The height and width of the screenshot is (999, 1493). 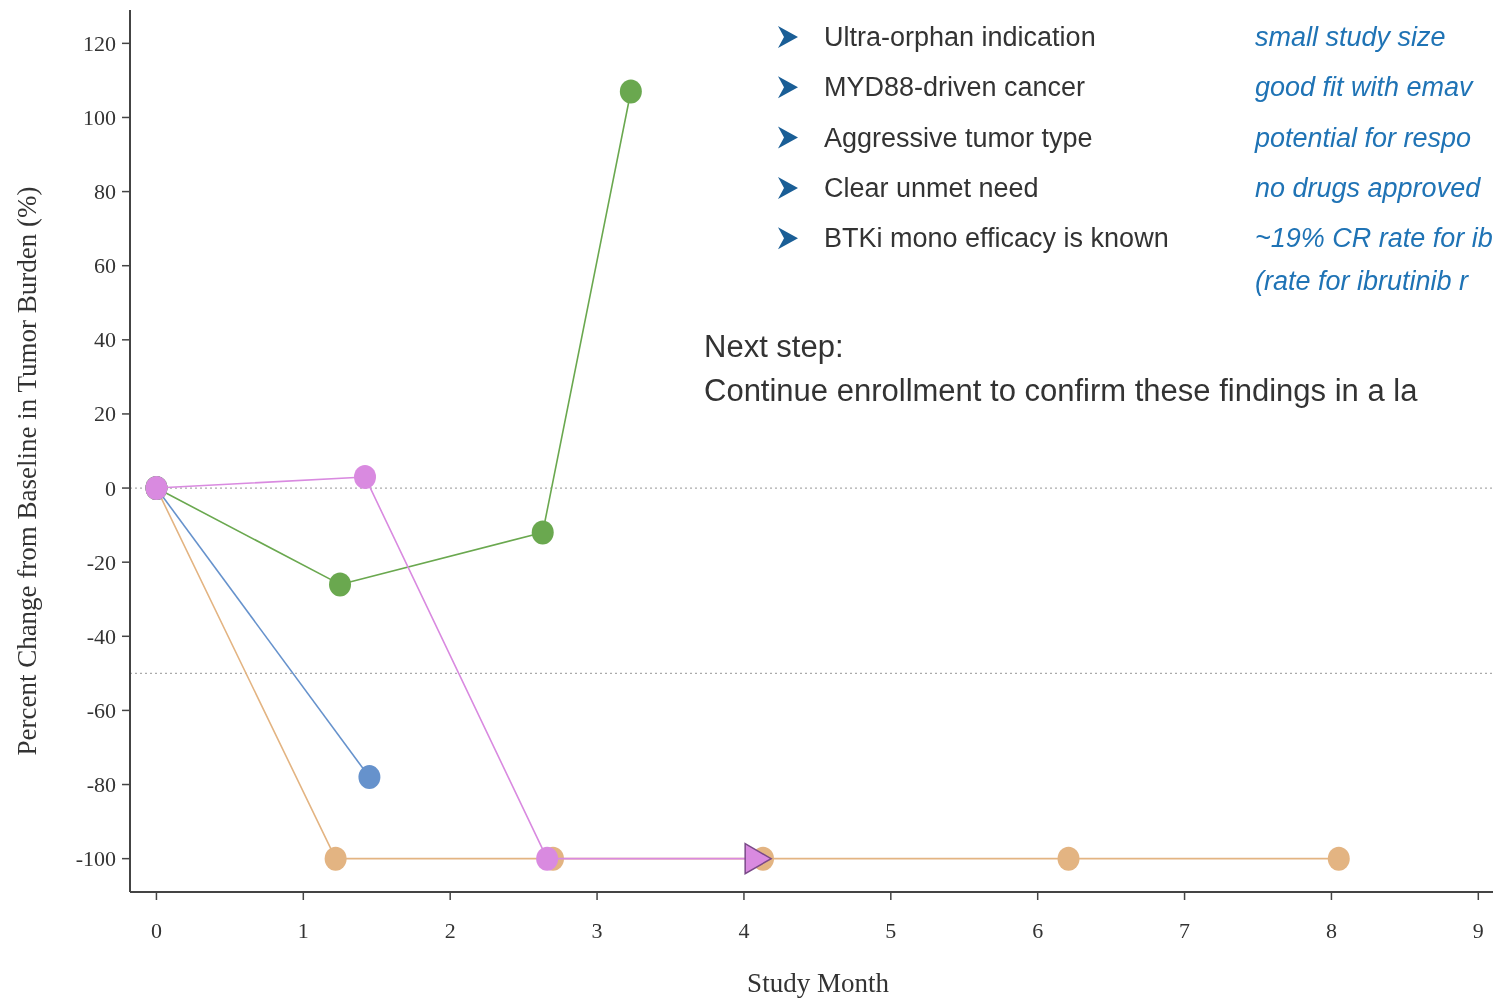 What do you see at coordinates (960, 37) in the screenshot?
I see `annotation: Ultra-orphan indication` at bounding box center [960, 37].